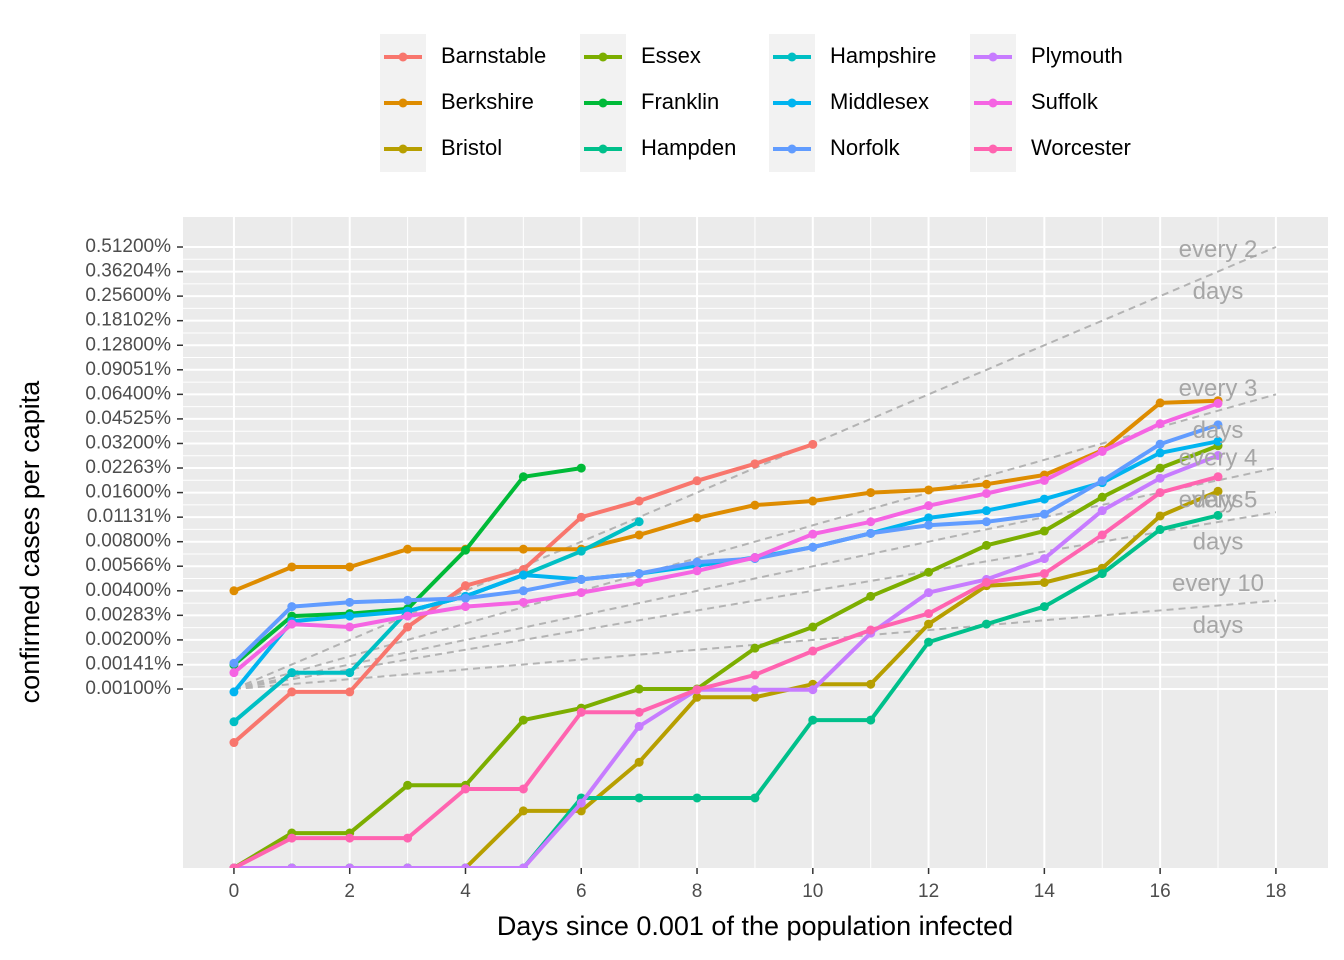 This screenshot has height=960, width=1344. What do you see at coordinates (812, 891) in the screenshot?
I see `x-tick-label: 10` at bounding box center [812, 891].